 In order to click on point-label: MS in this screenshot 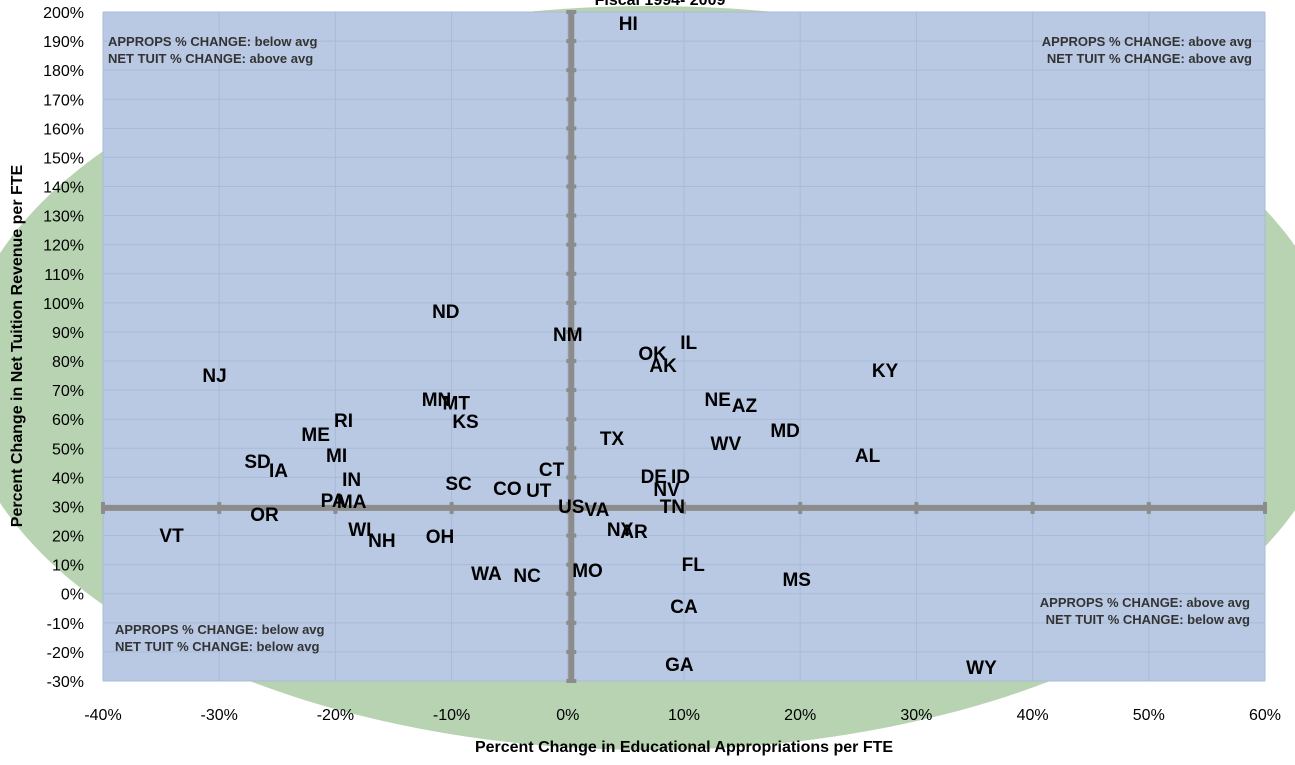, I will do `click(796, 580)`.